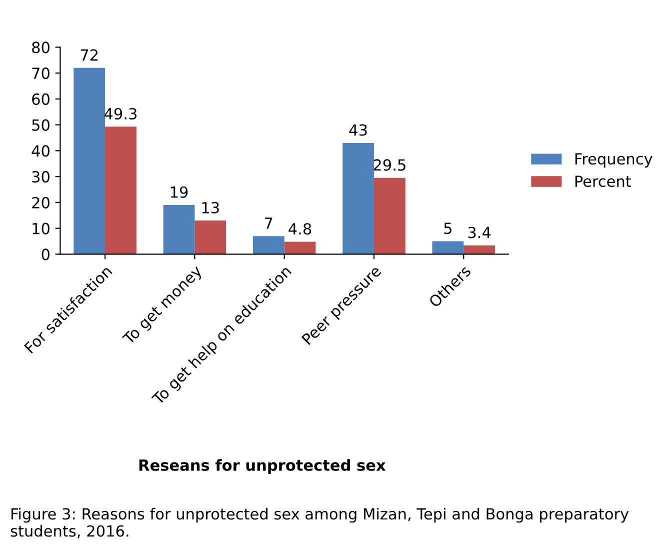 The image size is (669, 549). What do you see at coordinates (46, 254) in the screenshot?
I see `y-tick-label: 0` at bounding box center [46, 254].